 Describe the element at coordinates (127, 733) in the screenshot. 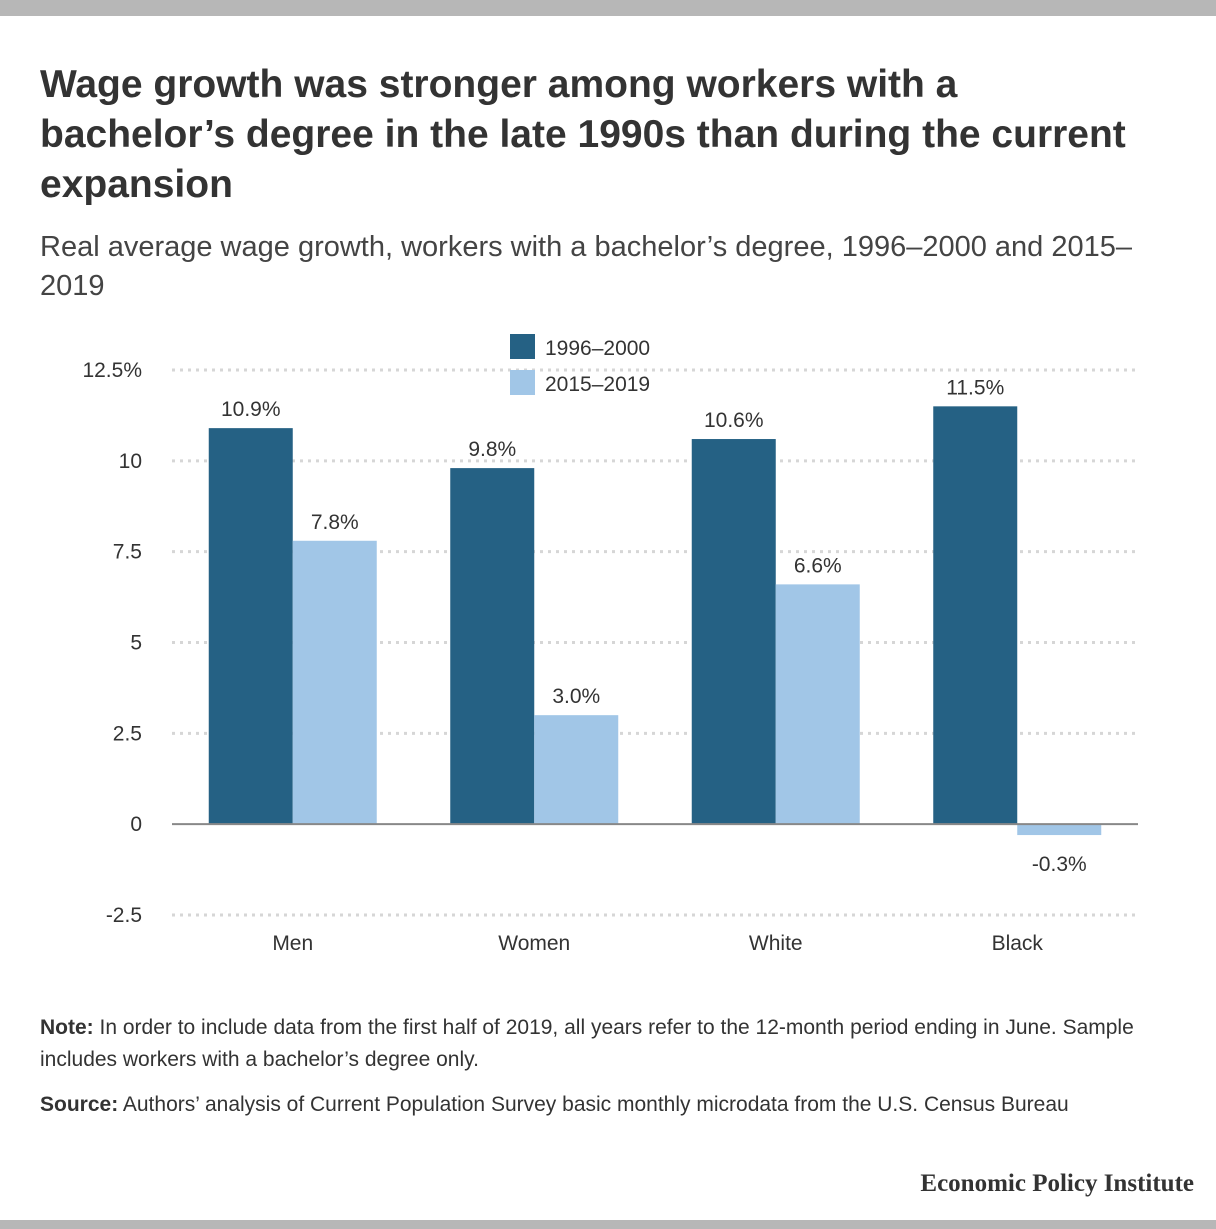

I see `y-tick-label: 2.5` at that location.